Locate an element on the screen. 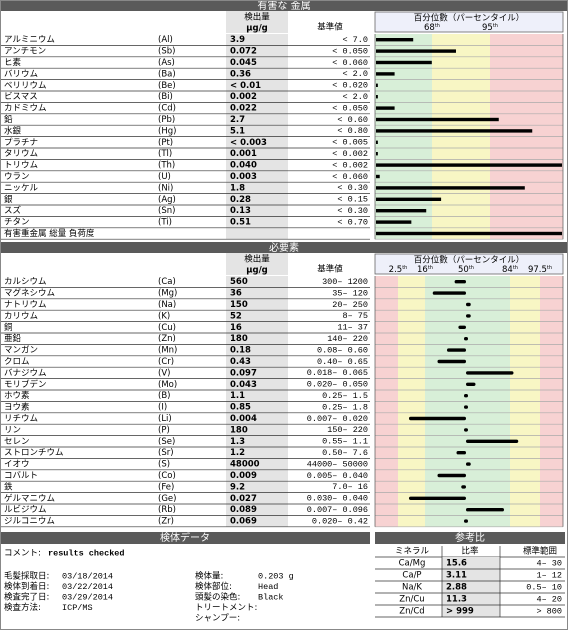 The width and height of the screenshot is (568, 630). element-value: 0.043 is located at coordinates (243, 385).